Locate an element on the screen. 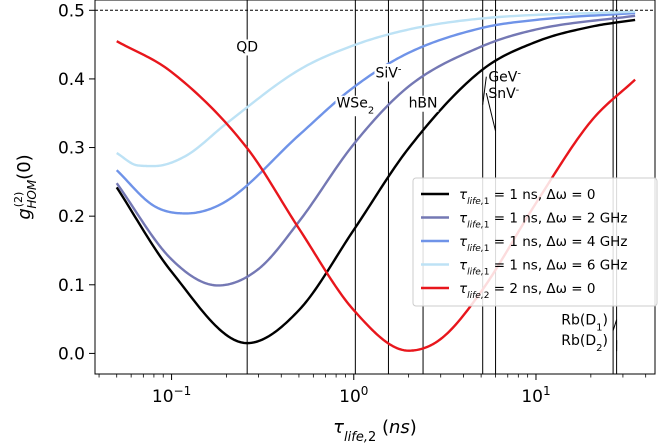 The width and height of the screenshot is (665, 444). legend-label-0: τlife,1 = 1 ns, Δω = 0 is located at coordinates (527, 197).